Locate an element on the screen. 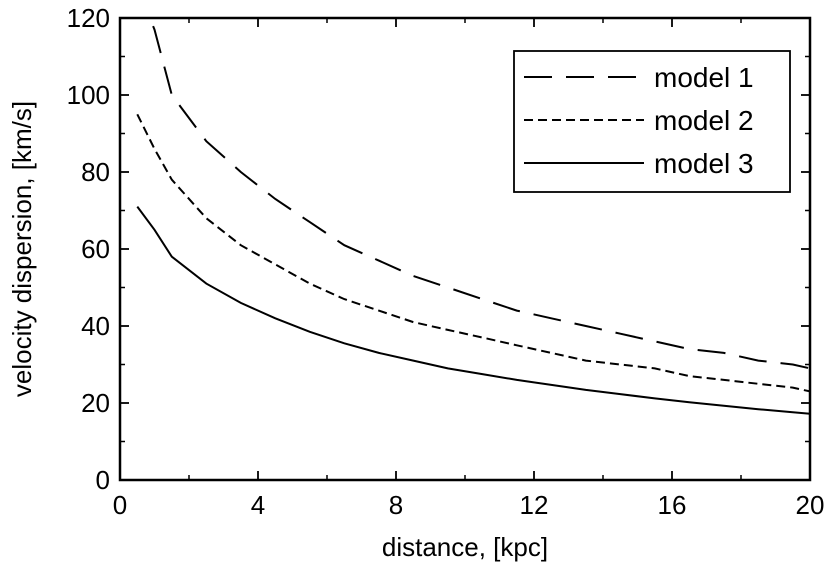 This screenshot has width=830, height=563. x-tick-label: 20 is located at coordinates (810, 505).